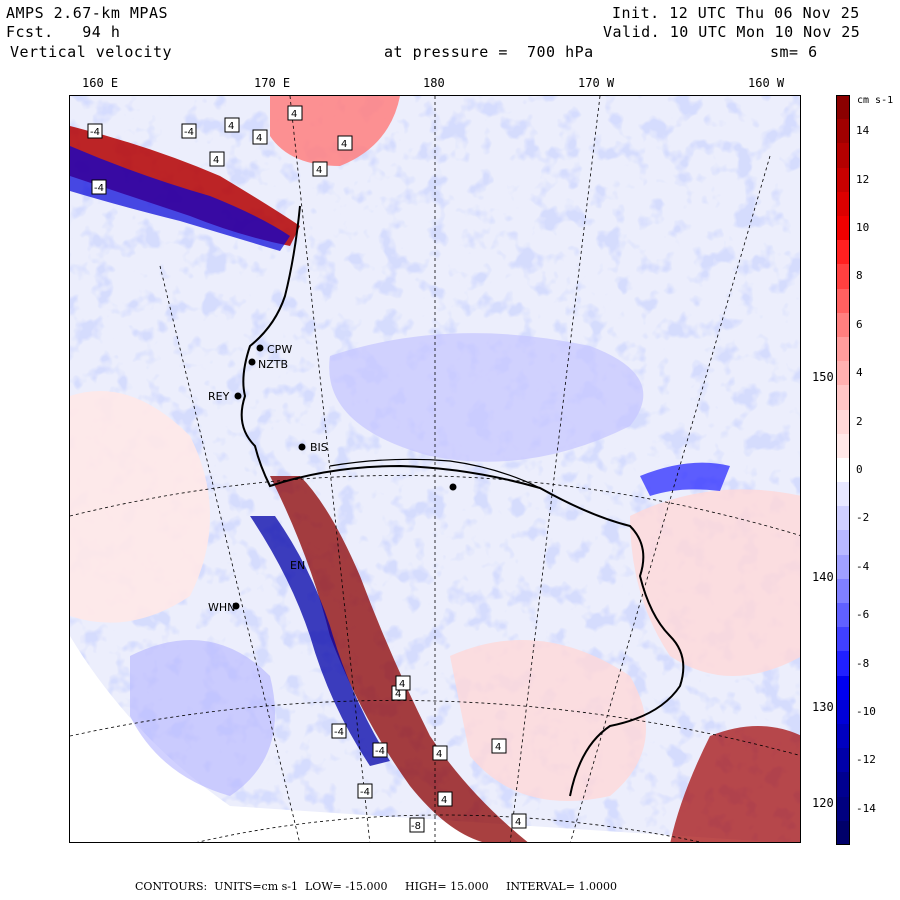  What do you see at coordinates (859, 324) in the screenshot?
I see `colorbar-tick-label: 6` at bounding box center [859, 324].